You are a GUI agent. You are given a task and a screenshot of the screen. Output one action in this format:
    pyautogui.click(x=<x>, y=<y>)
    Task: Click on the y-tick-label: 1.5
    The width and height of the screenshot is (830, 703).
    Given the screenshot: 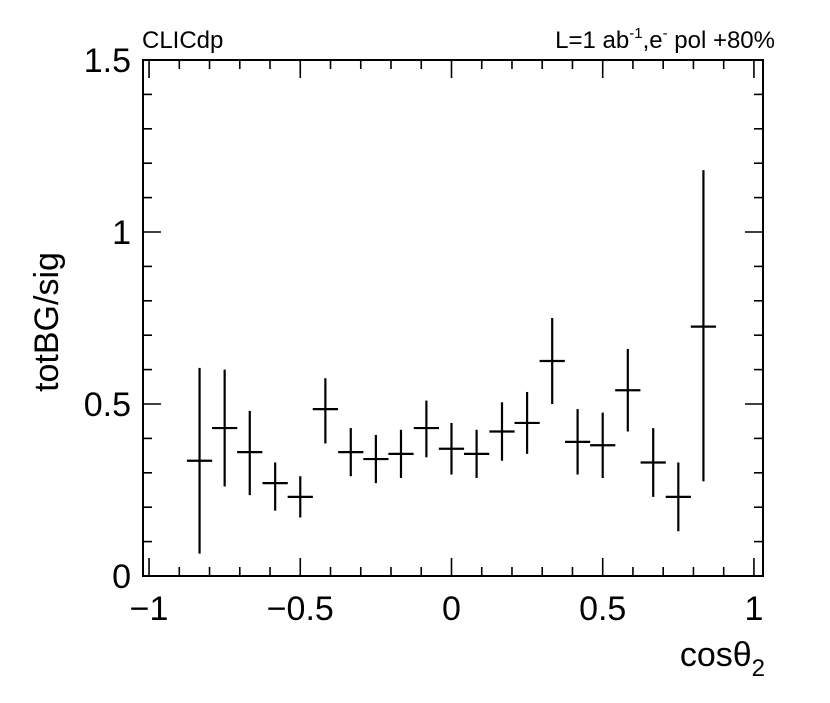 What is the action you would take?
    pyautogui.click(x=107, y=61)
    